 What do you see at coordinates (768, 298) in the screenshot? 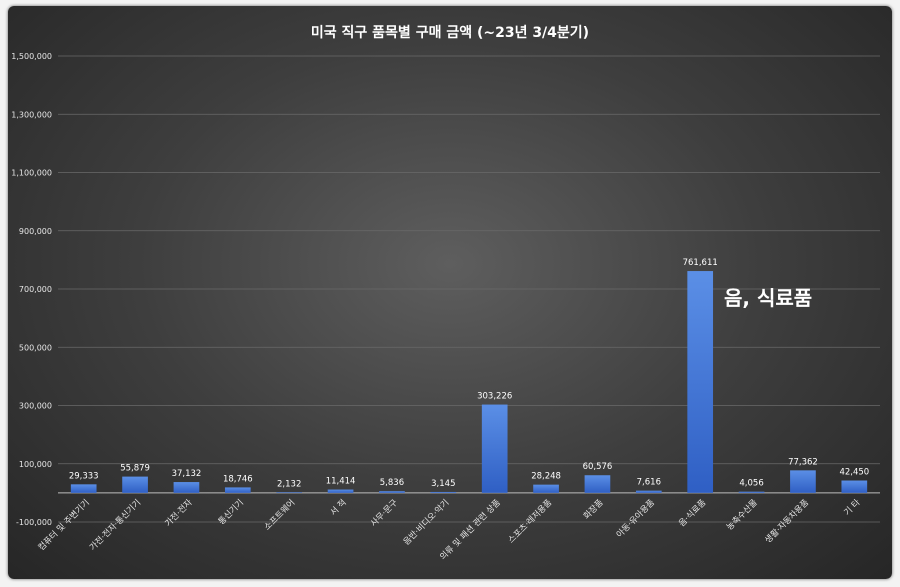
I see `annotation-label: 음, 식료품` at bounding box center [768, 298].